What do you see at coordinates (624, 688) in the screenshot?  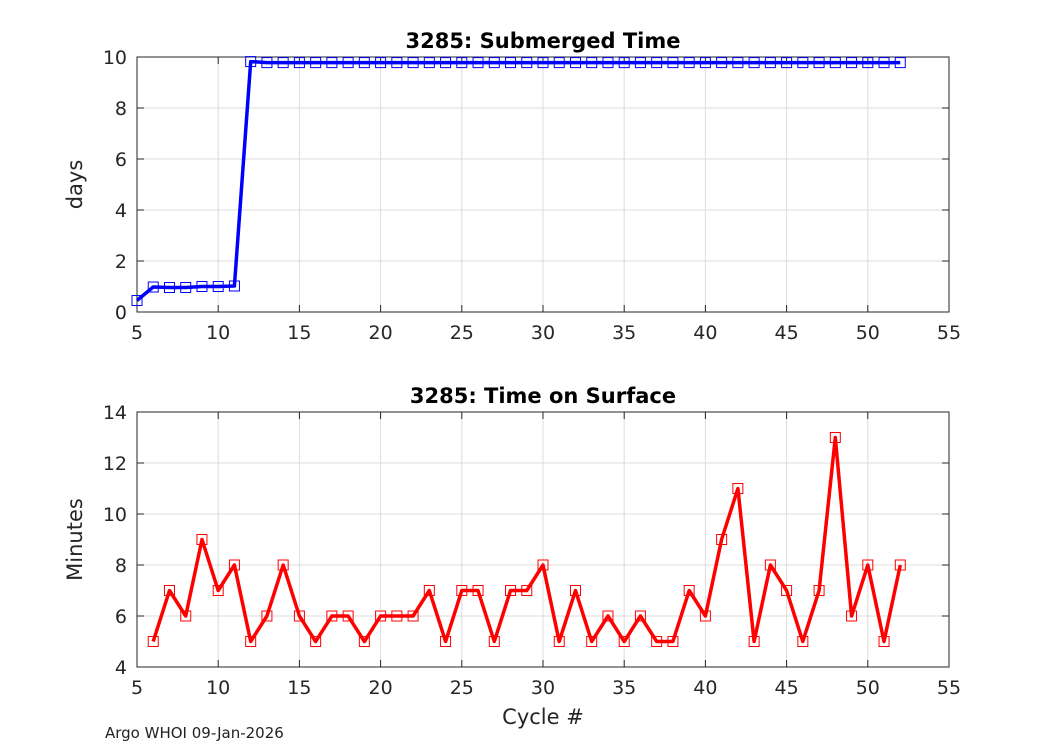 I see `surface-x-tick-label: 35` at bounding box center [624, 688].